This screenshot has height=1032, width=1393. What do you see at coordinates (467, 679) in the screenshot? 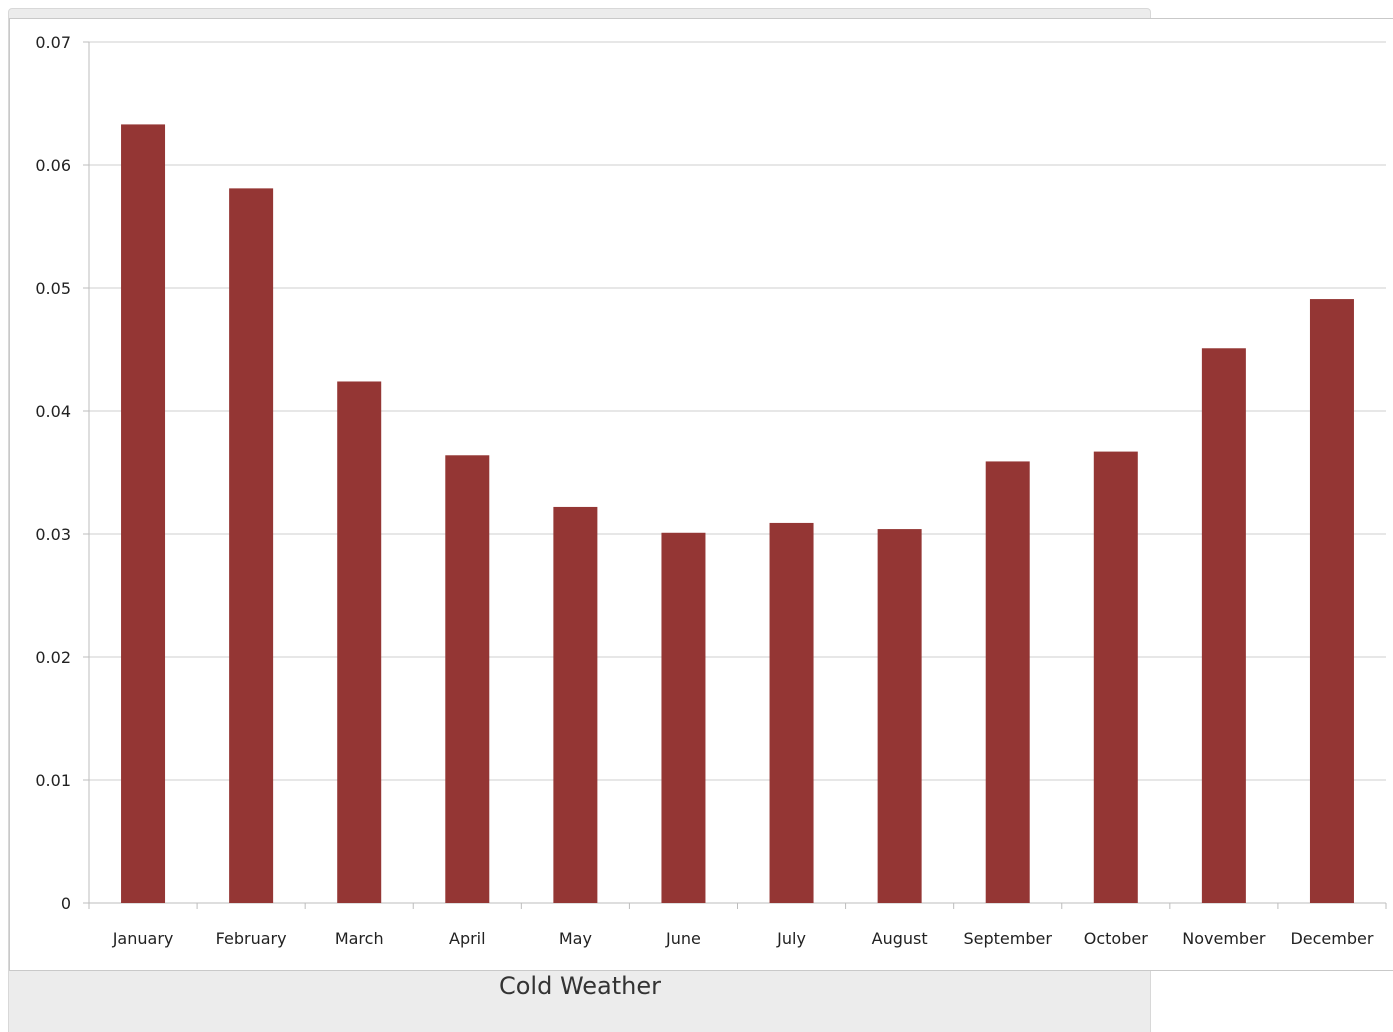
I see `bar-april` at bounding box center [467, 679].